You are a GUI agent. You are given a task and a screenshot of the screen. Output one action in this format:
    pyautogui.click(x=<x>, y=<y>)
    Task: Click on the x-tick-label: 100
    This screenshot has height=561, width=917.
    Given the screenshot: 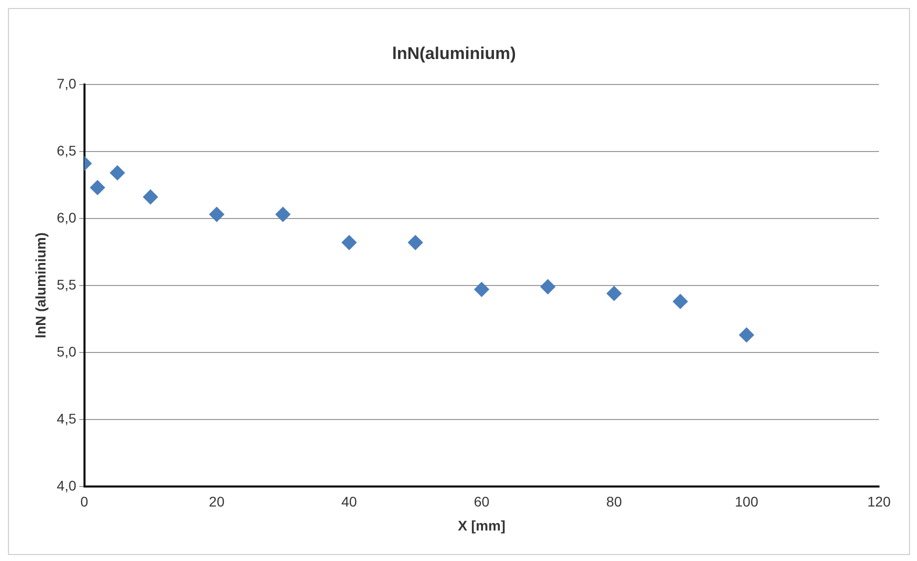 What is the action you would take?
    pyautogui.click(x=746, y=502)
    